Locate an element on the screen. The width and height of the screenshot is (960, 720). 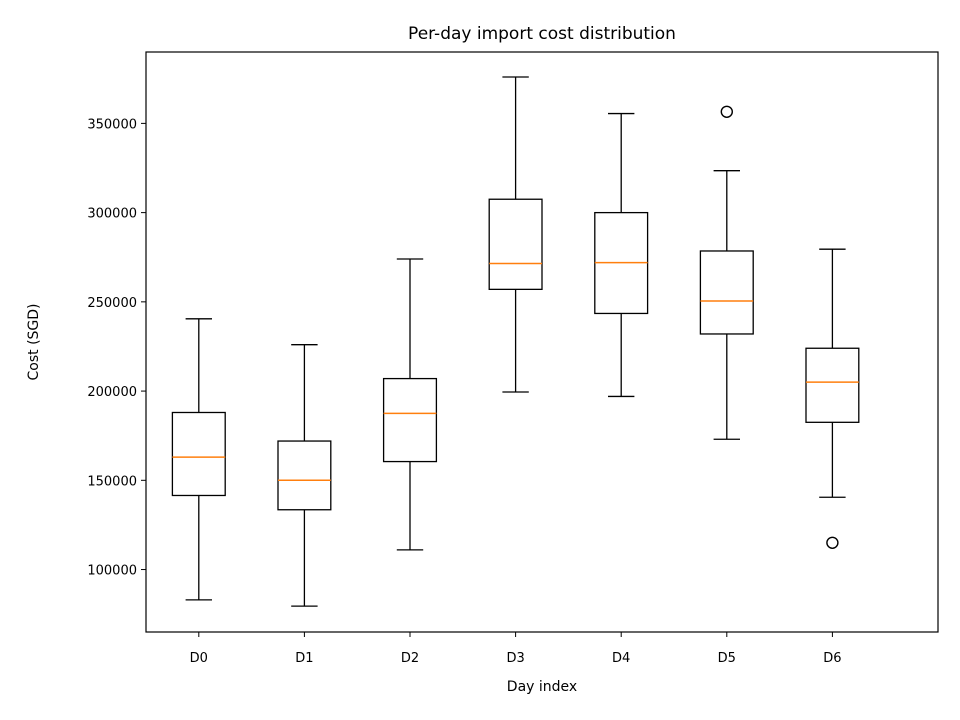
x-axis: D0 D1 D2 D3 D4 D5 D6 is located at coordinates (516, 649).